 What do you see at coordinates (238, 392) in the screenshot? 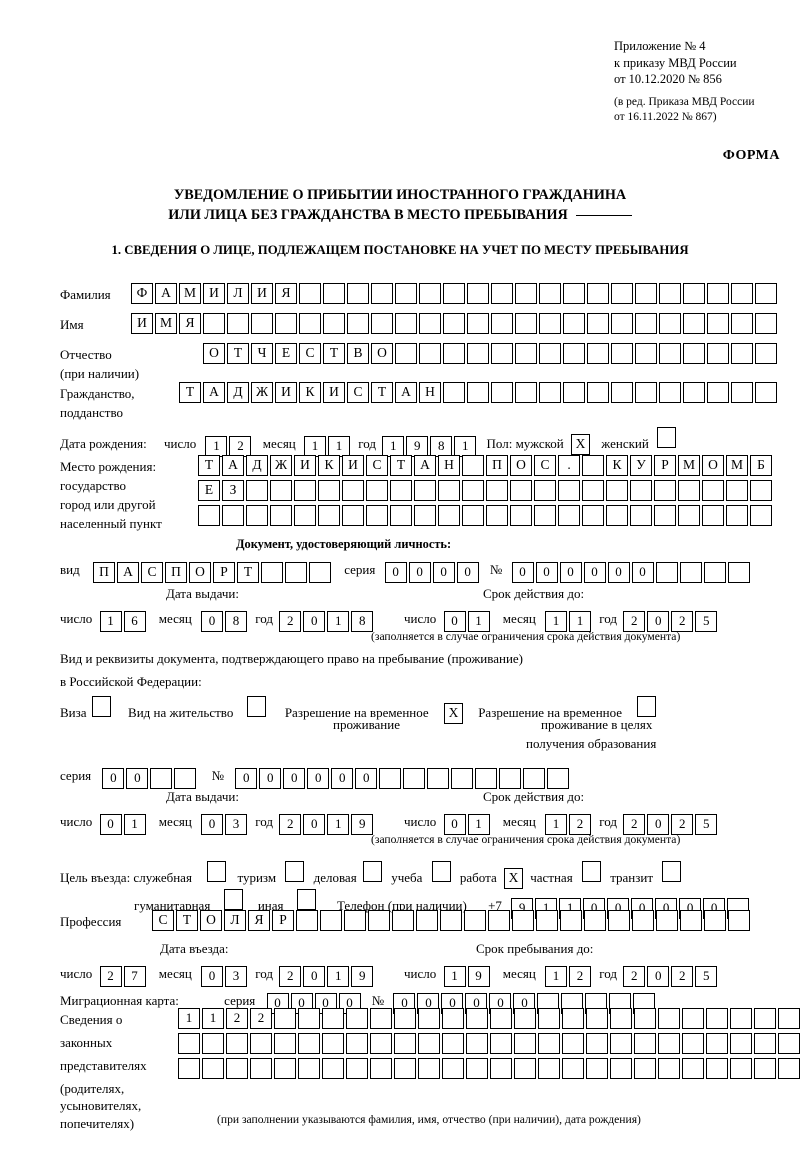
I see `char-box: Д` at bounding box center [238, 392].